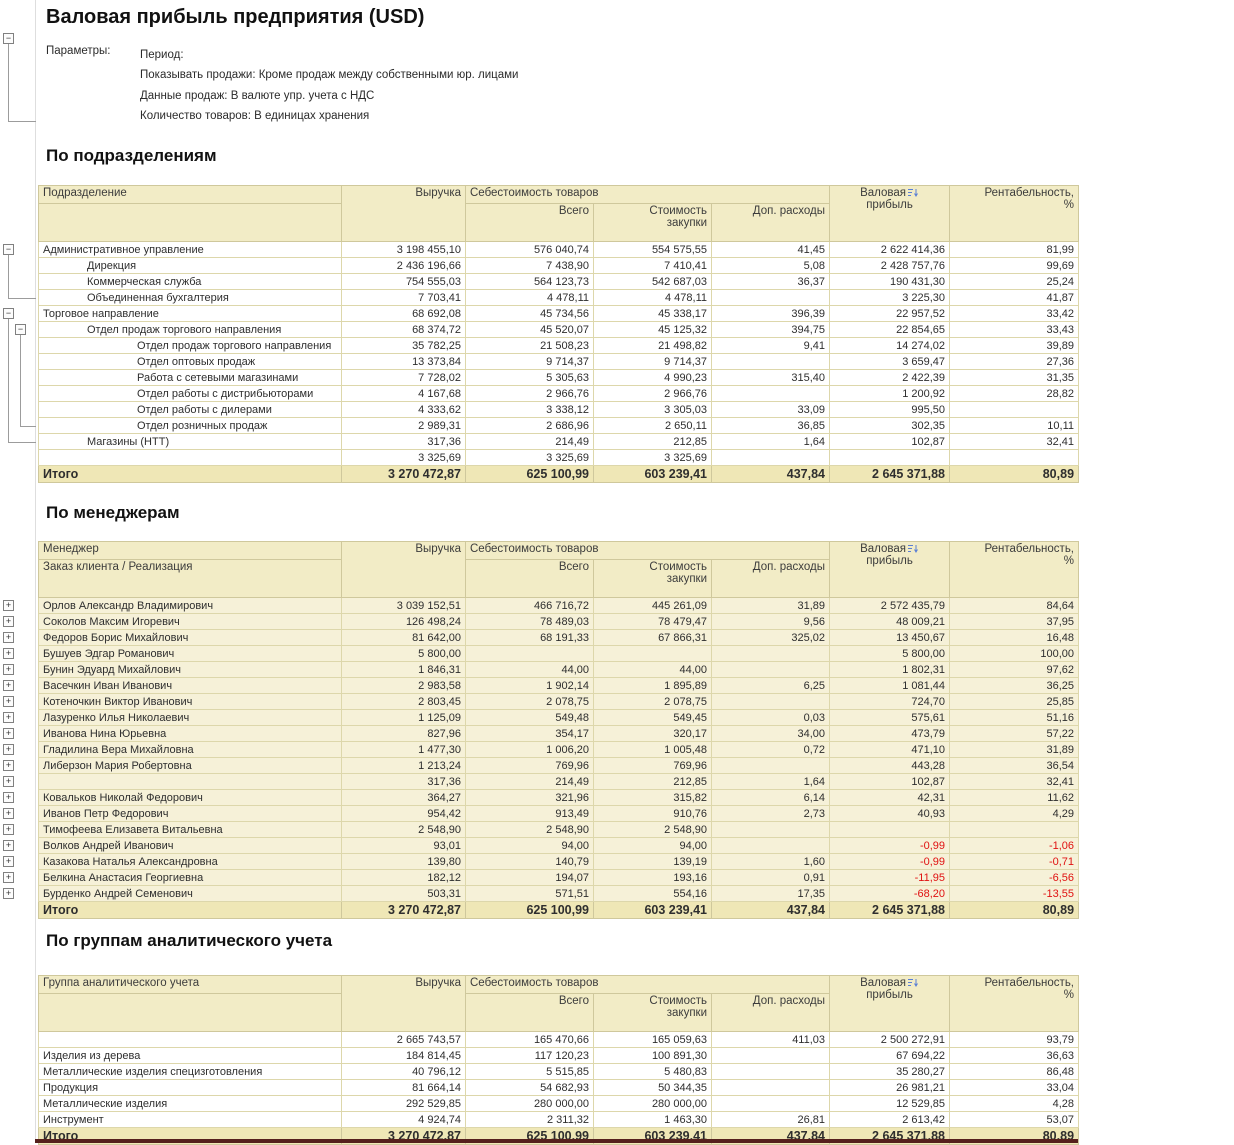 The image size is (1234, 1145). What do you see at coordinates (403, 474) in the screenshot?
I see `total-revenue: 3 270 472,87` at bounding box center [403, 474].